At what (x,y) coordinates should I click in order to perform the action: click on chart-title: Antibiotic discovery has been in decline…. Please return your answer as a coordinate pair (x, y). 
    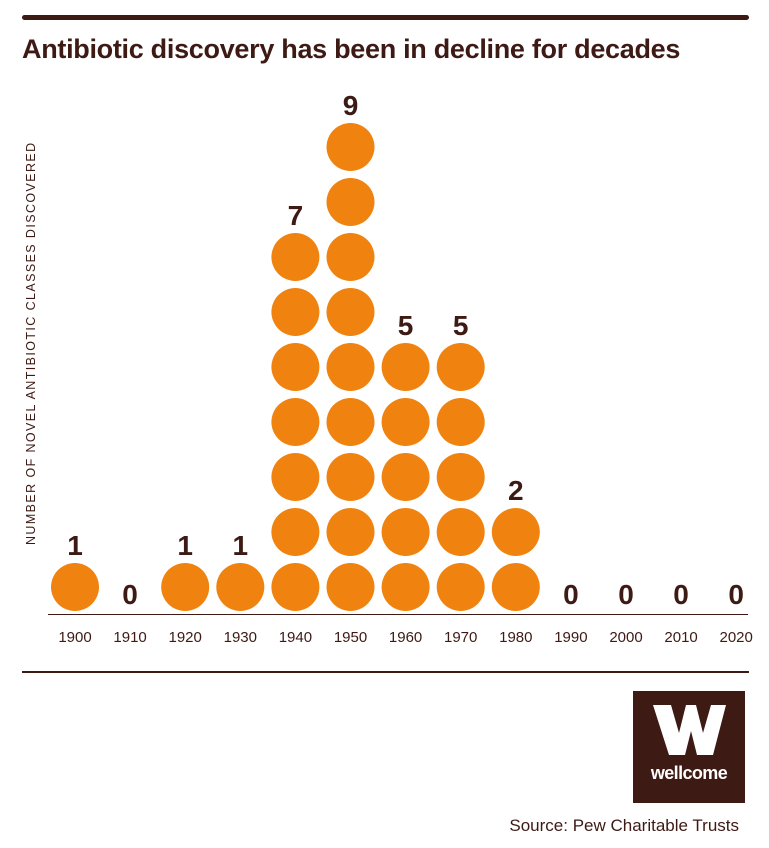
    Looking at the image, I should click on (351, 49).